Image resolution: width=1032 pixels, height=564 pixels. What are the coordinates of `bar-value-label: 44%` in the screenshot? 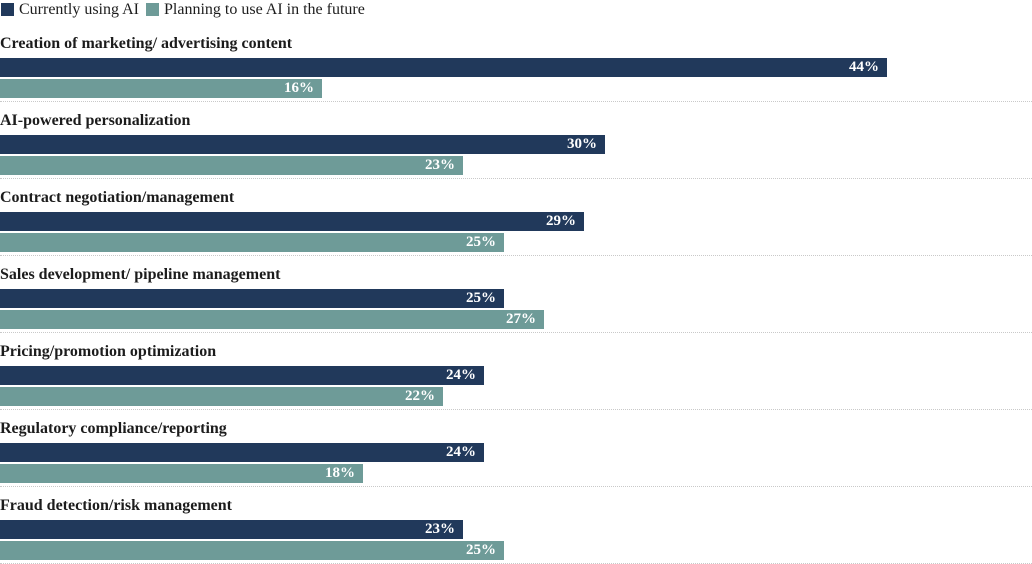 It's located at (864, 67).